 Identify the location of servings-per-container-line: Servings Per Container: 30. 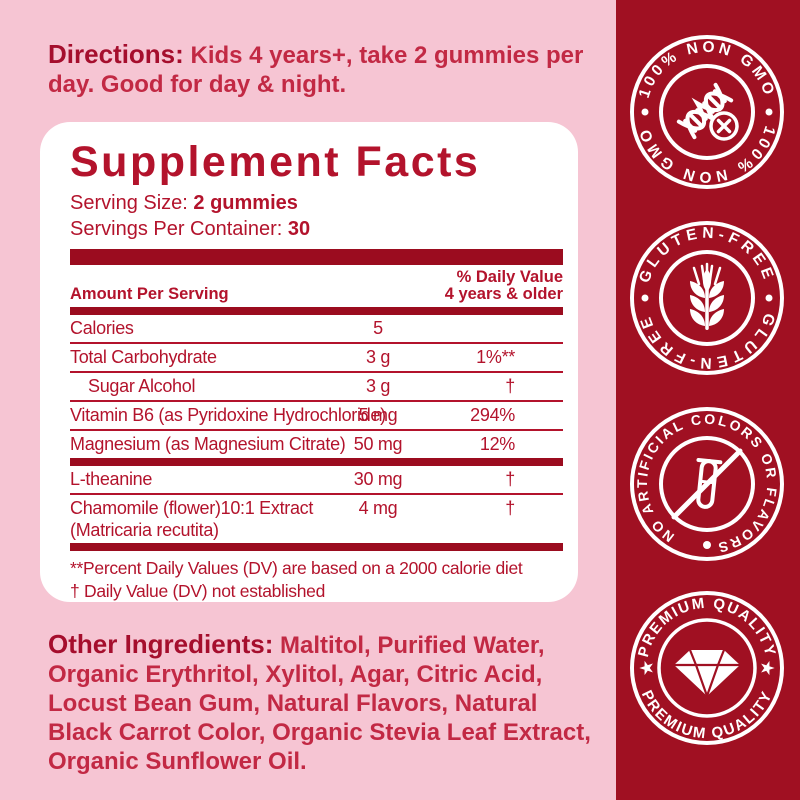
(309, 229).